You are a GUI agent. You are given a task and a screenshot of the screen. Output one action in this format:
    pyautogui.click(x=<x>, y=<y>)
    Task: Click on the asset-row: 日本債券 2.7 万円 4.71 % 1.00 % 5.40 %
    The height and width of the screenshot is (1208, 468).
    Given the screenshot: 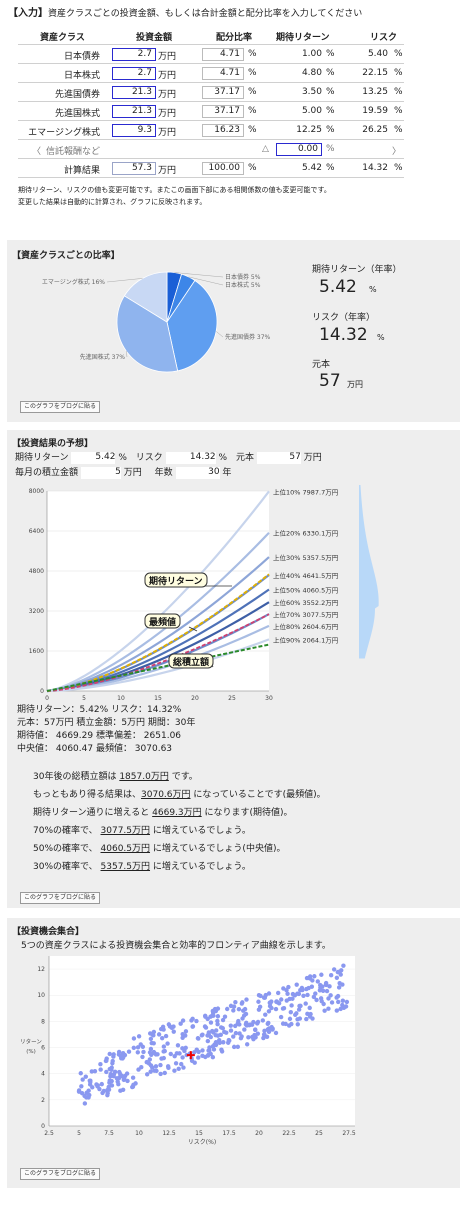 What is the action you would take?
    pyautogui.click(x=211, y=54)
    